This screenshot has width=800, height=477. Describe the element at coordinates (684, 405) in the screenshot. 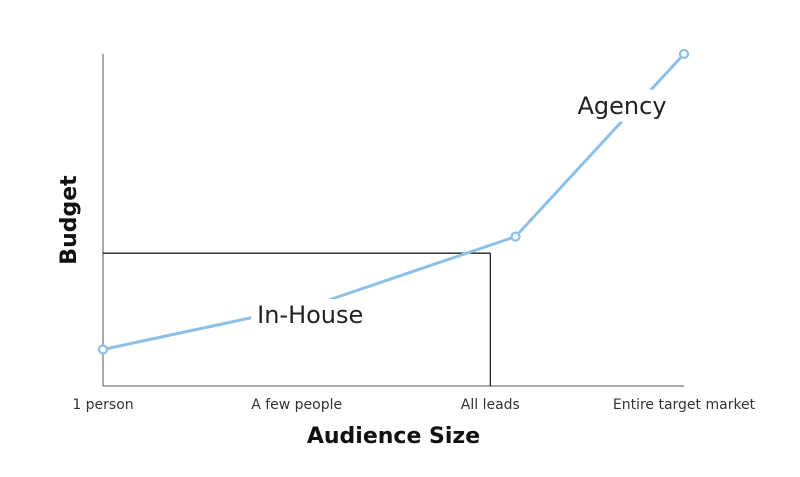

I see `x-tick-label: Entire target market` at that location.